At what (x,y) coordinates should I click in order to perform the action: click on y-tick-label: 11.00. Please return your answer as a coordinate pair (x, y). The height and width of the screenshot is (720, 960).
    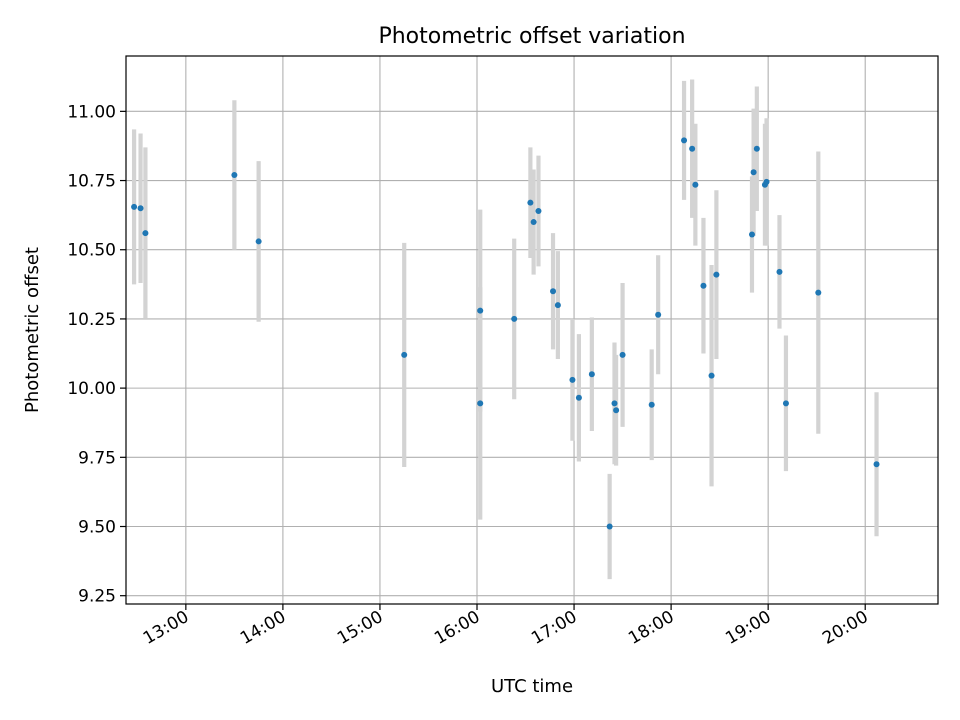
    Looking at the image, I should click on (91, 112).